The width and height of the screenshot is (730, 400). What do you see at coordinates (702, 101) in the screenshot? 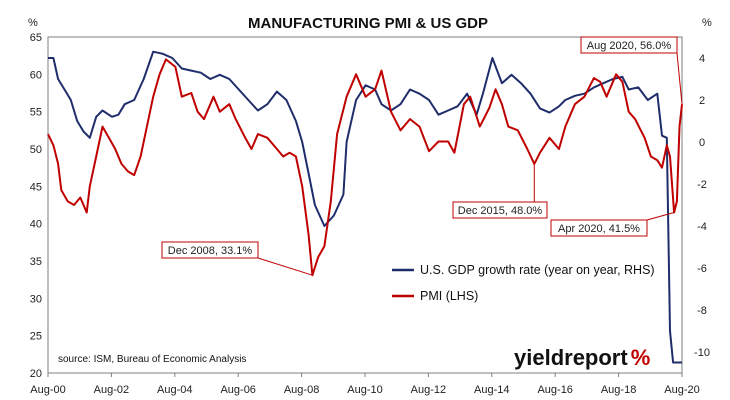
I see `right-tick-label: 2` at bounding box center [702, 101].